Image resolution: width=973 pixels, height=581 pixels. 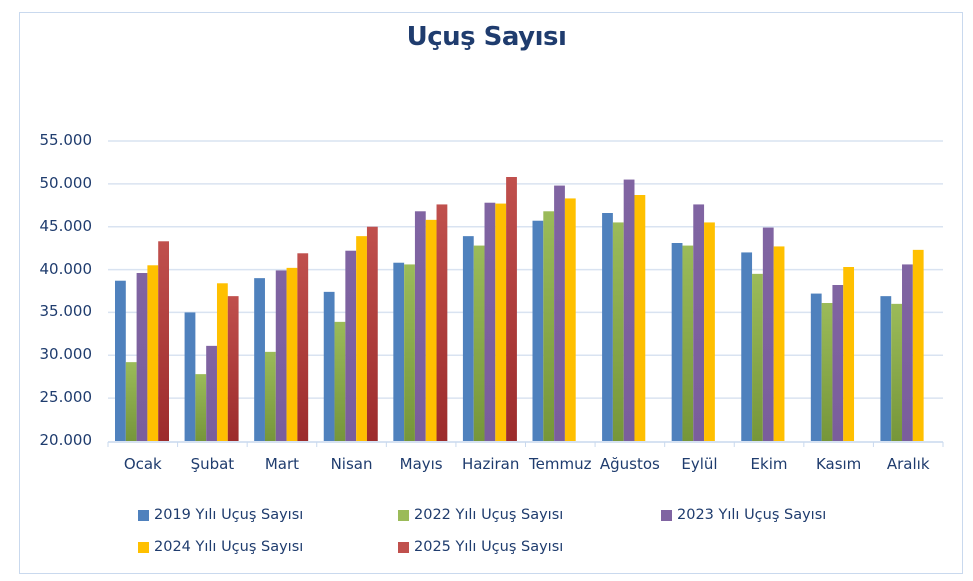 I want to click on legend-item: 2025 Yılı Uçuş Sayısı, so click(x=480, y=547).